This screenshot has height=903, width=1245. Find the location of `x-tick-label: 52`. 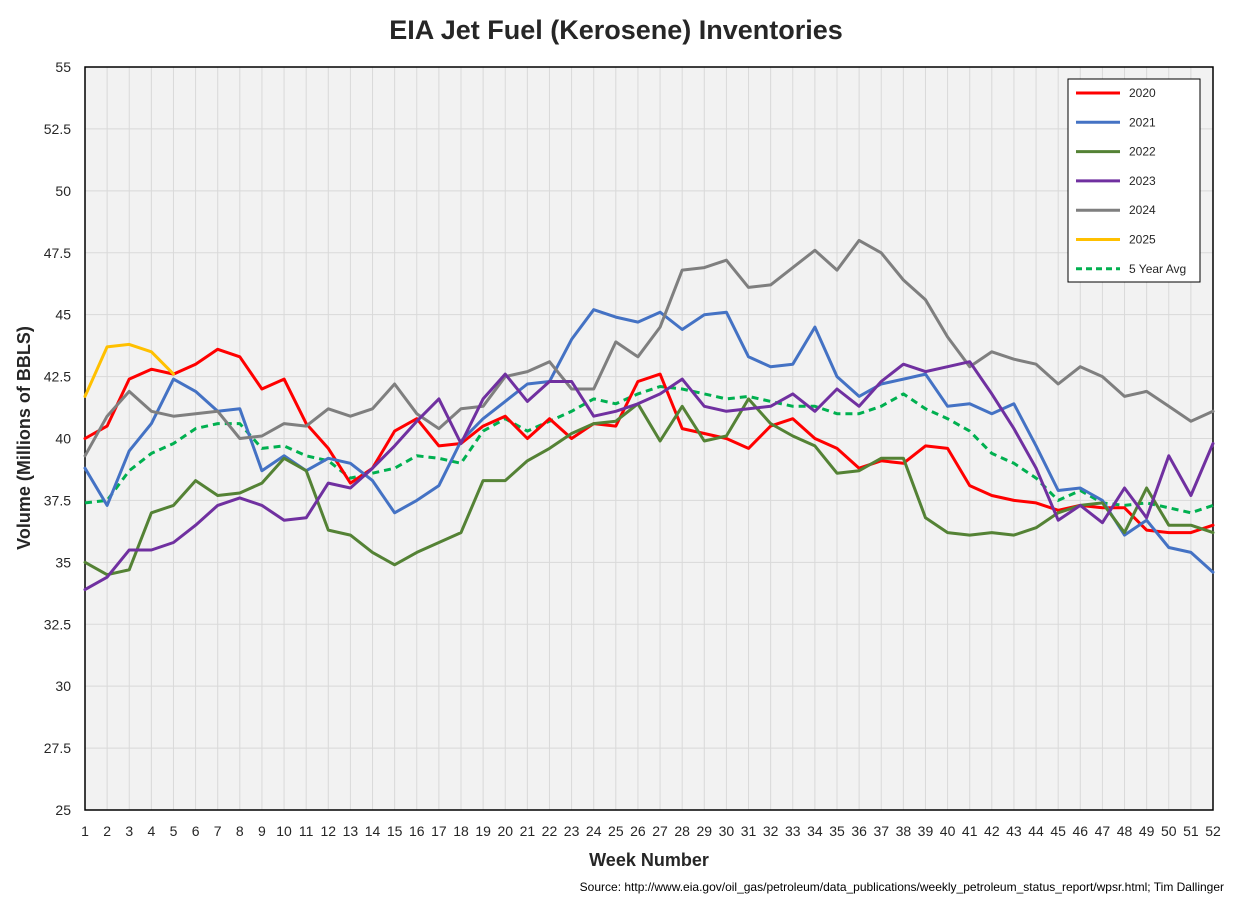

x-tick-label: 52 is located at coordinates (1213, 831).